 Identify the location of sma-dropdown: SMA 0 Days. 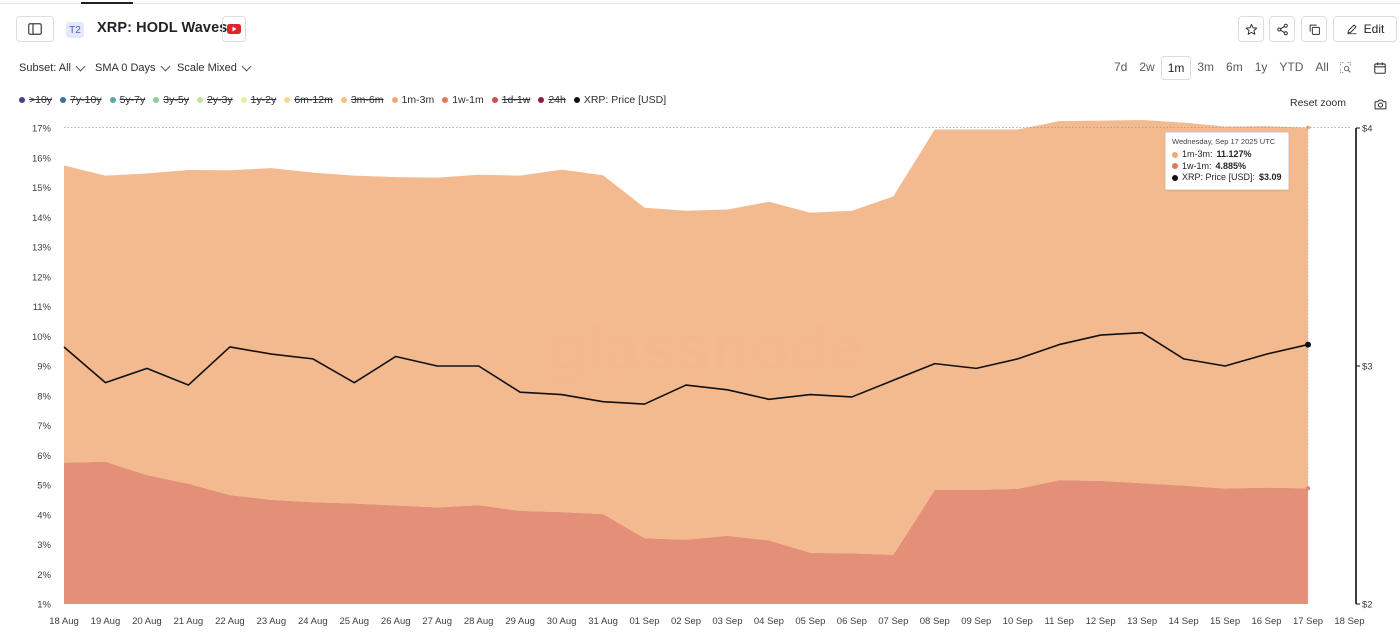
(132, 67).